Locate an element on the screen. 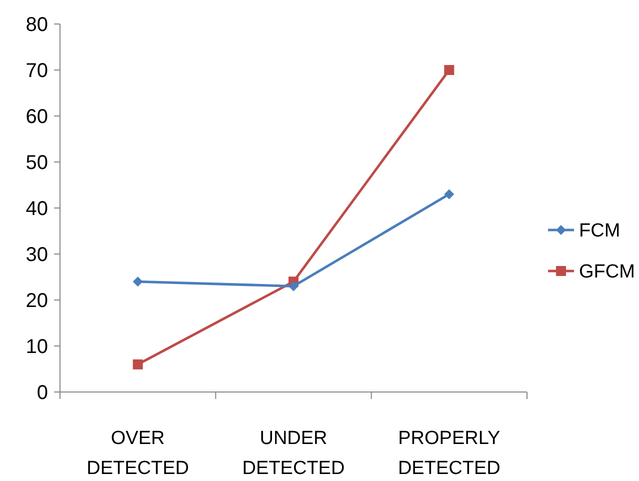 The image size is (639, 481). legend-label: GFCM is located at coordinates (607, 272).